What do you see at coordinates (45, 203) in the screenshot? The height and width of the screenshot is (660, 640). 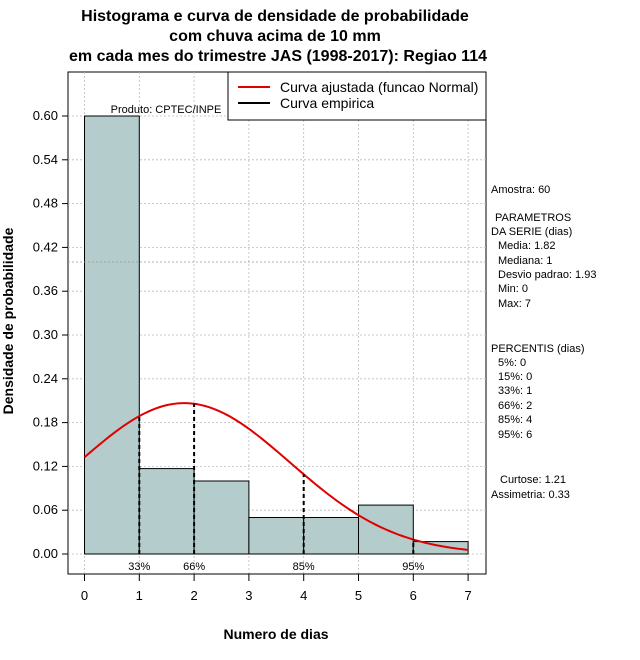 I see `y-tick-label: 0.48` at bounding box center [45, 203].